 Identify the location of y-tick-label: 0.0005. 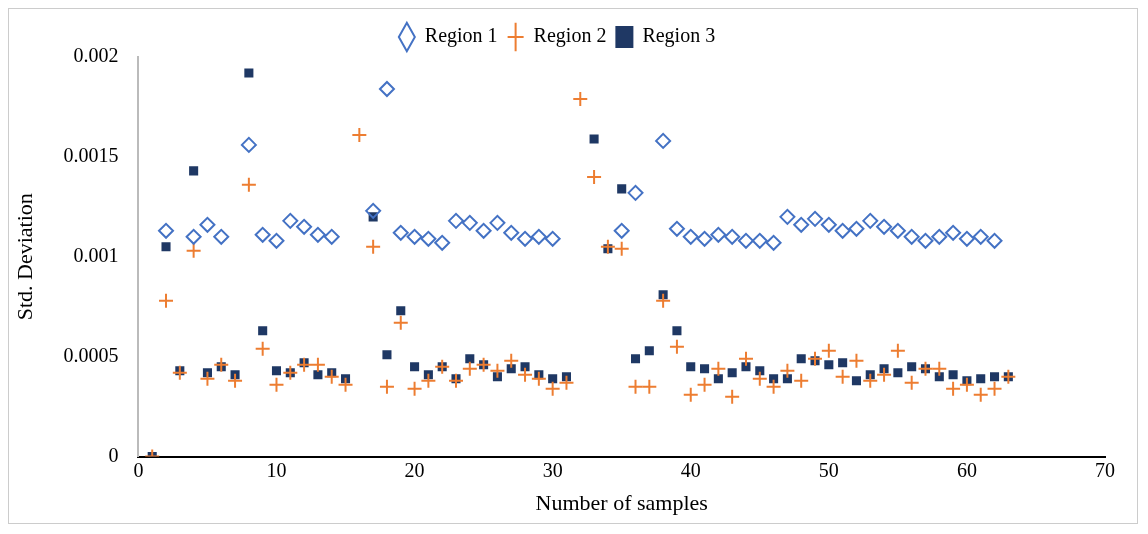
(91, 354).